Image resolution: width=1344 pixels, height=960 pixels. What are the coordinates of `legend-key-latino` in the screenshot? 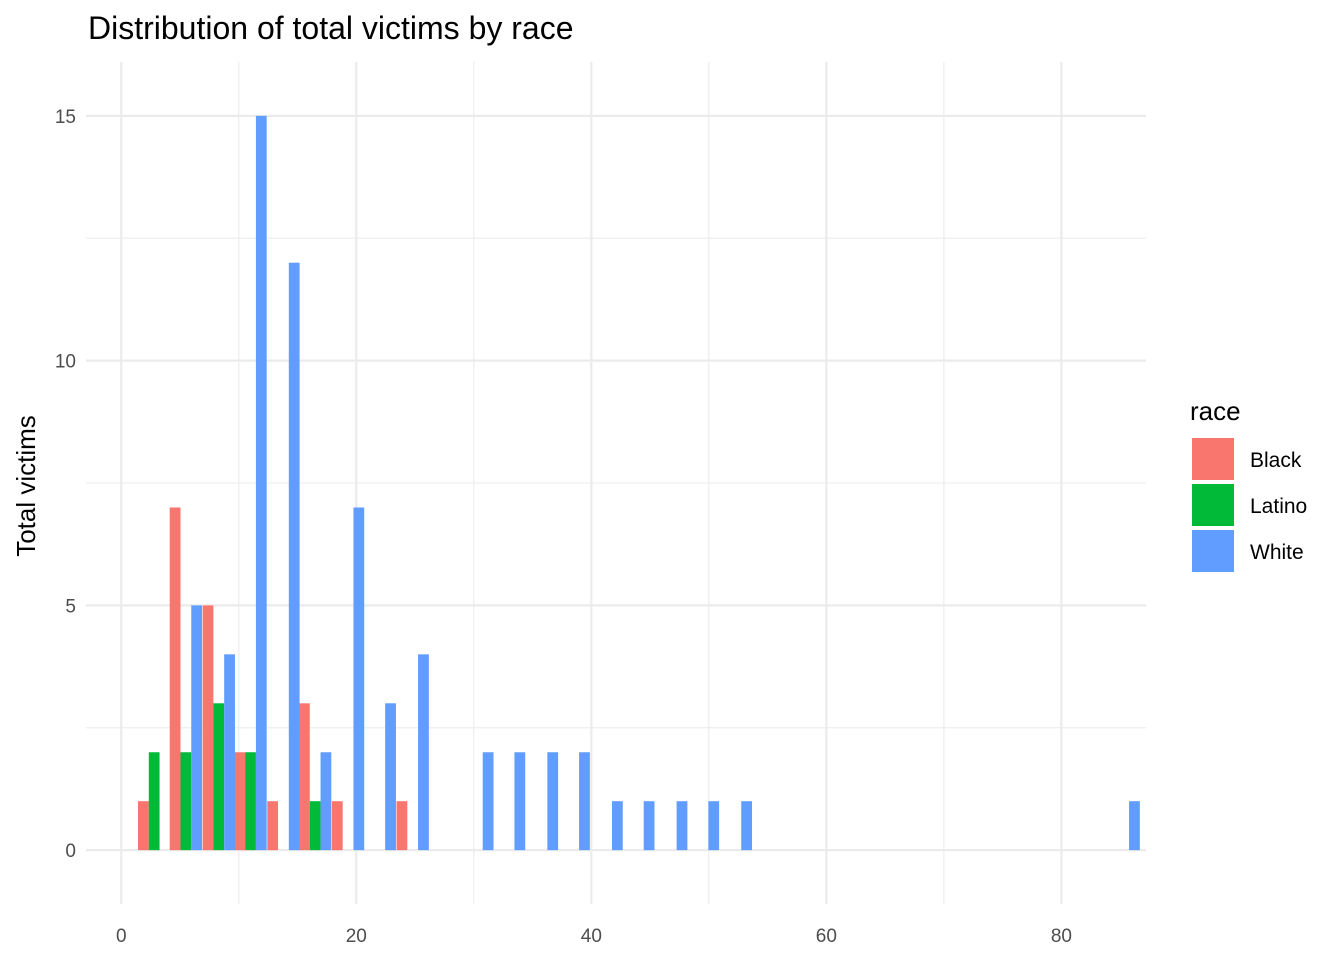 It's located at (1213, 505).